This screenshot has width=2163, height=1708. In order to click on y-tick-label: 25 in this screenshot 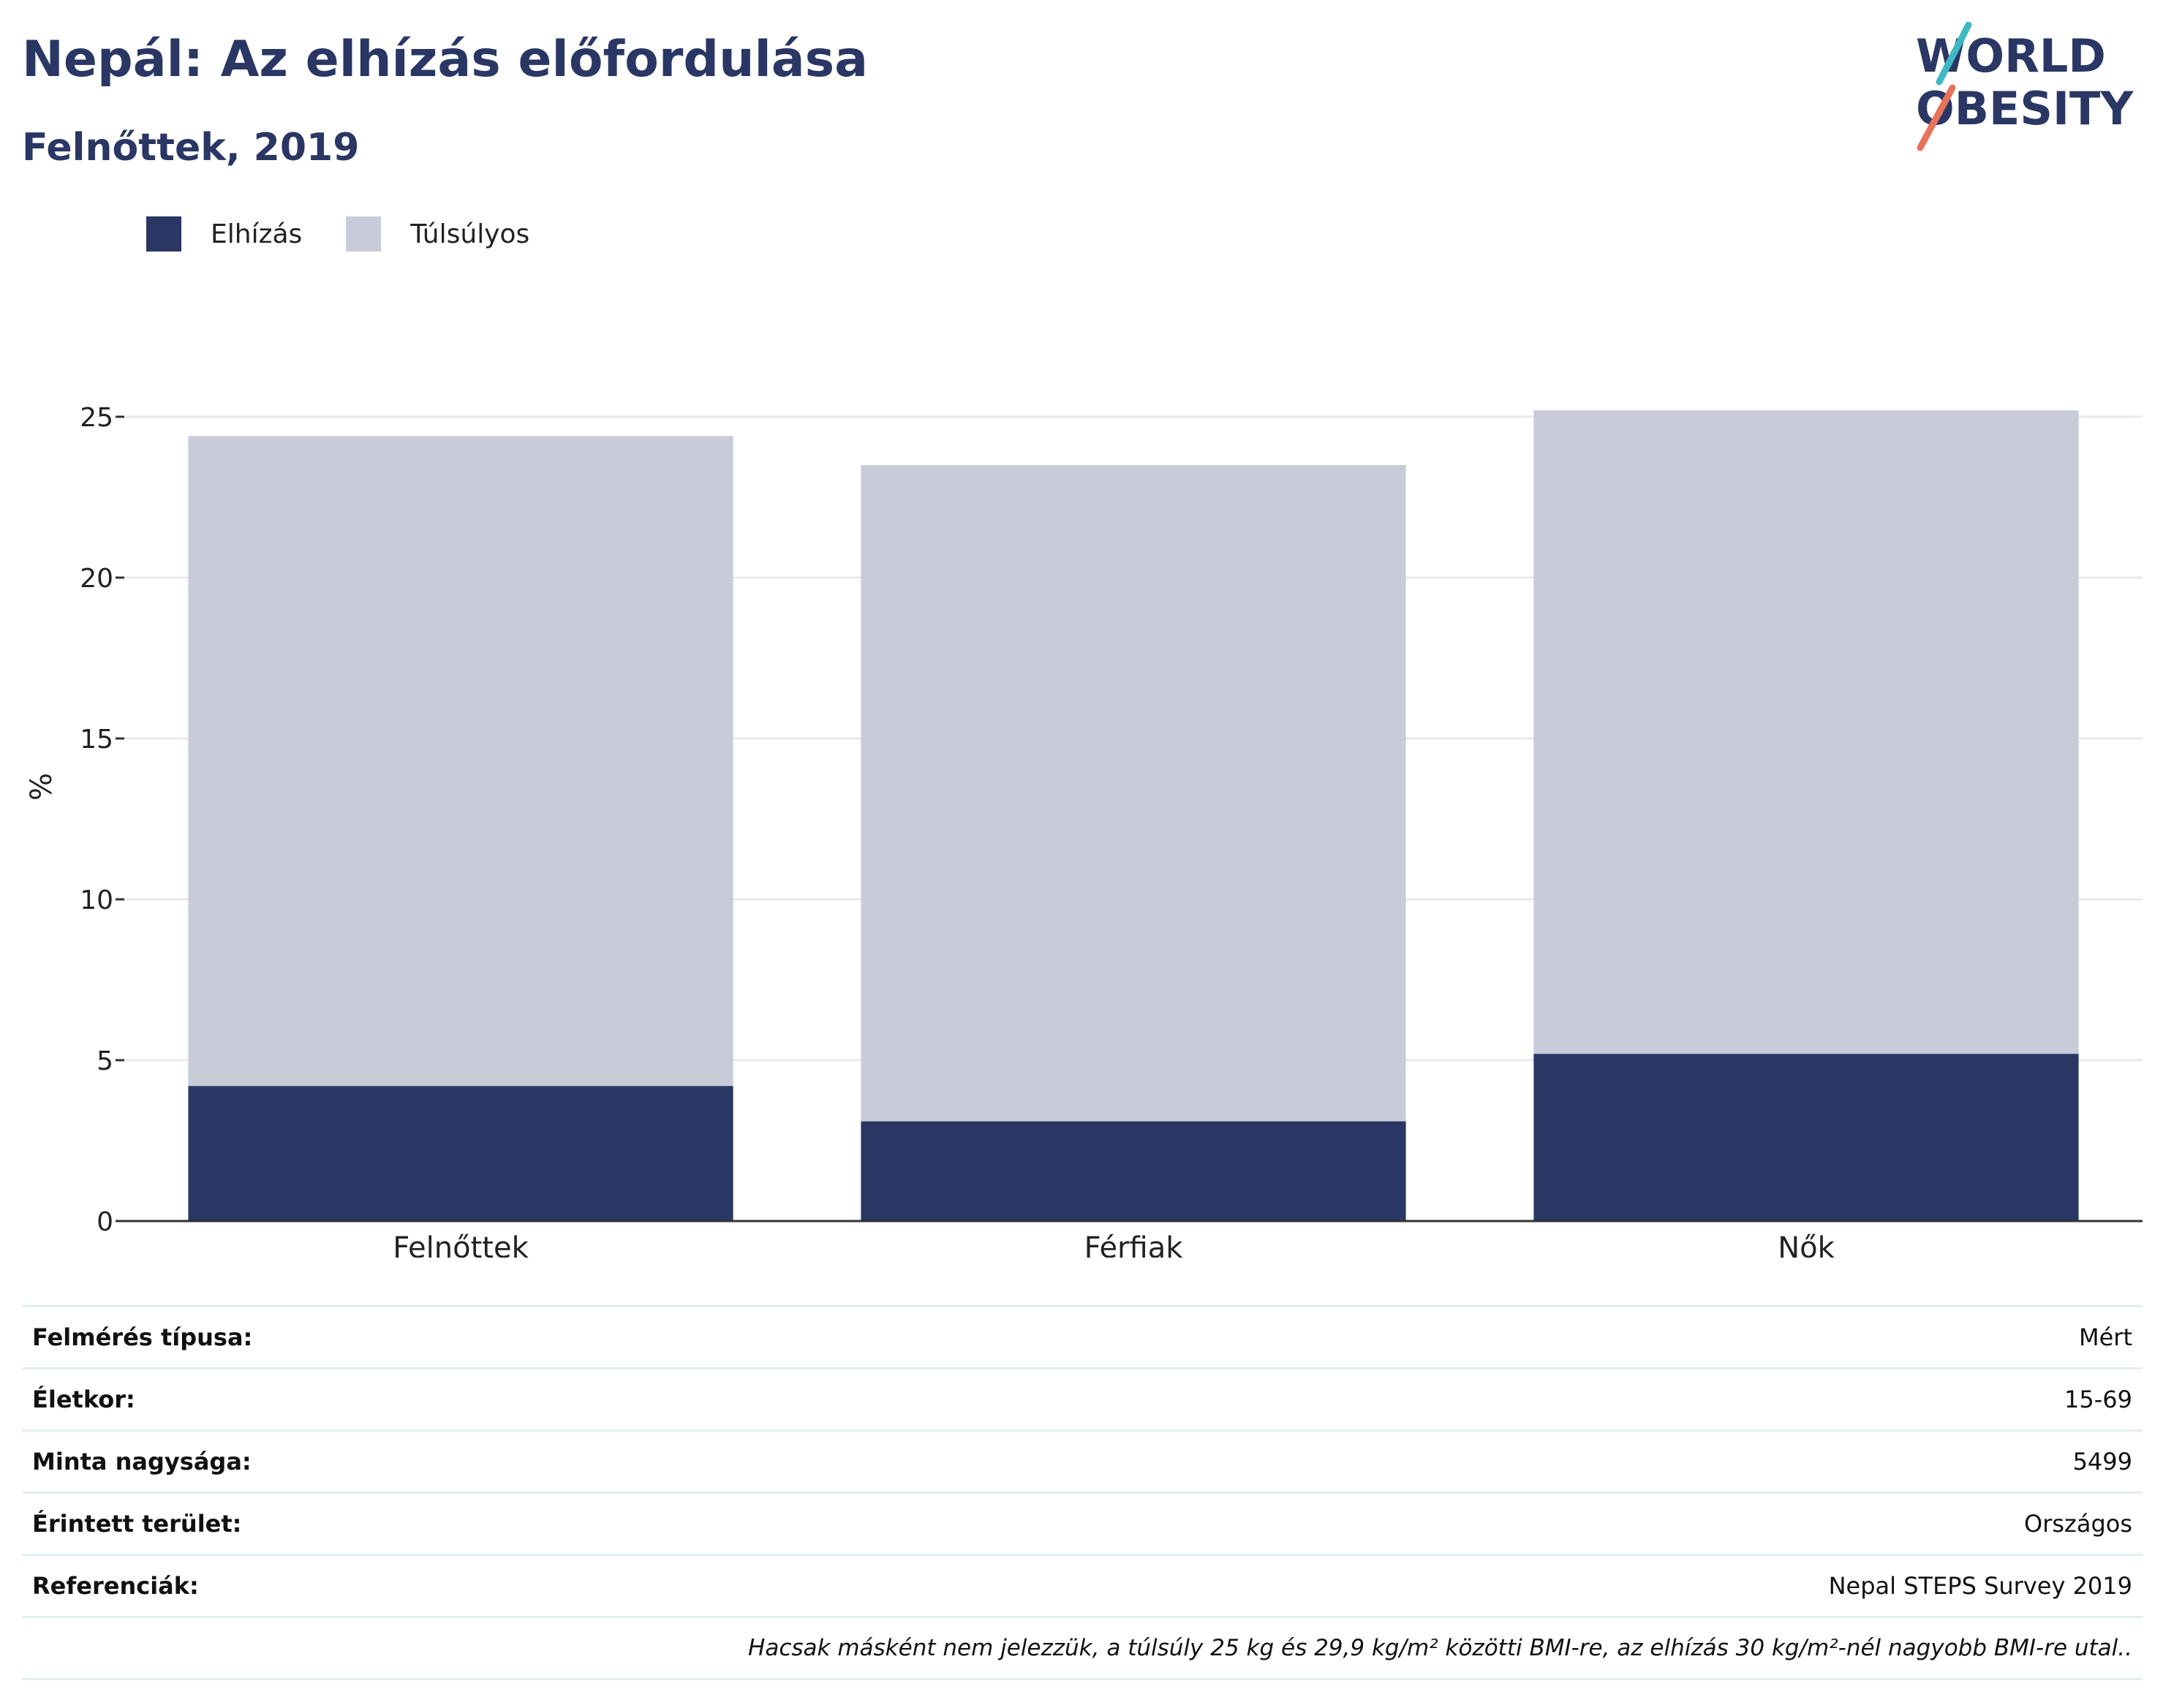, I will do `click(97, 418)`.